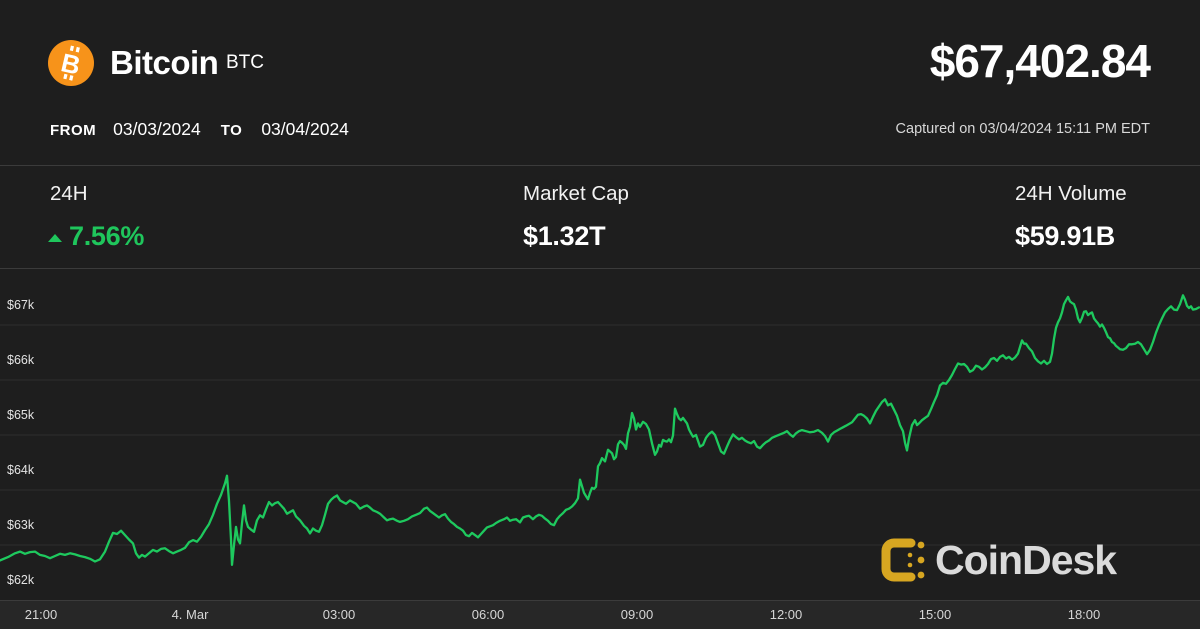 Image resolution: width=1200 pixels, height=629 pixels. What do you see at coordinates (21, 525) in the screenshot?
I see `y-tick-label: $63k` at bounding box center [21, 525].